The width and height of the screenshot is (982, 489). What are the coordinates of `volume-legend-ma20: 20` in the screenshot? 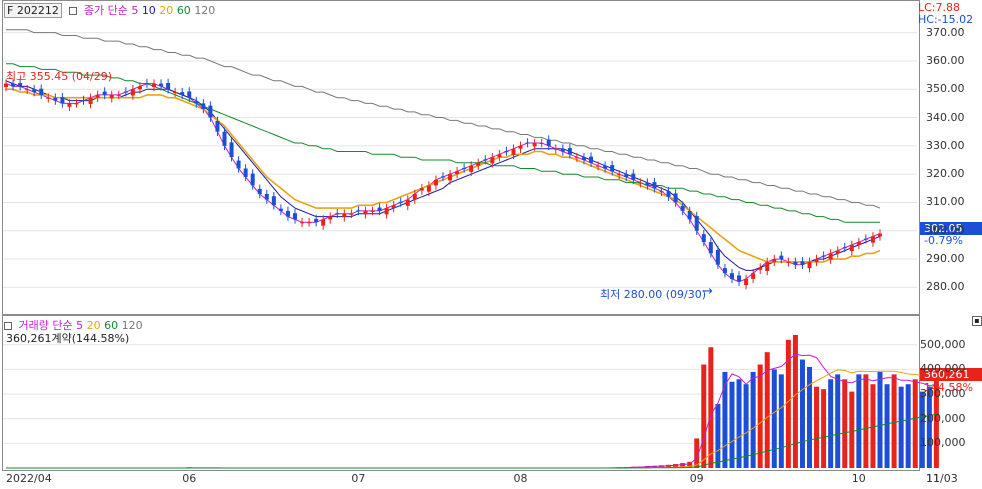 It's located at (93, 325).